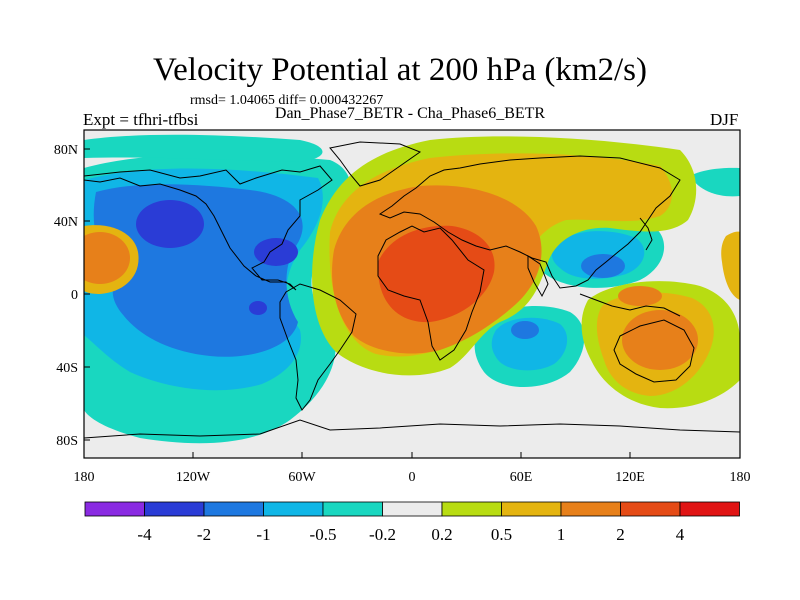 The image size is (800, 600). Describe the element at coordinates (382, 534) in the screenshot. I see `colorbar-label-4: -0.2` at that location.